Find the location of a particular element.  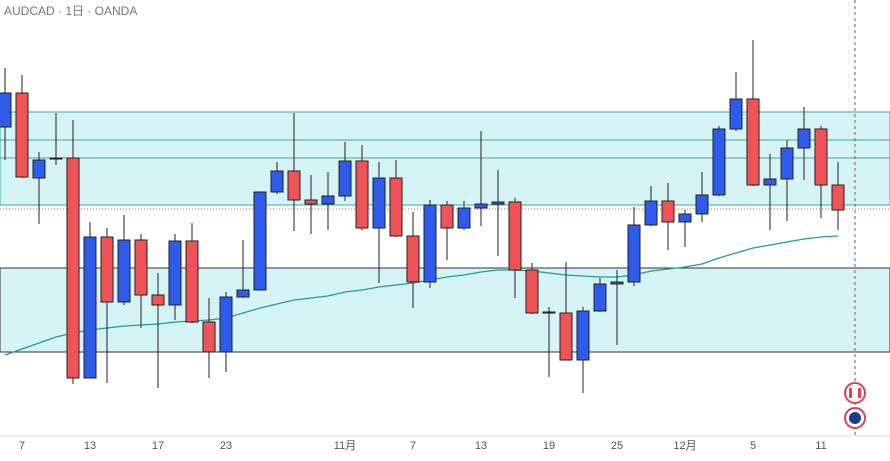

x-tick-label: 5 is located at coordinates (753, 446).